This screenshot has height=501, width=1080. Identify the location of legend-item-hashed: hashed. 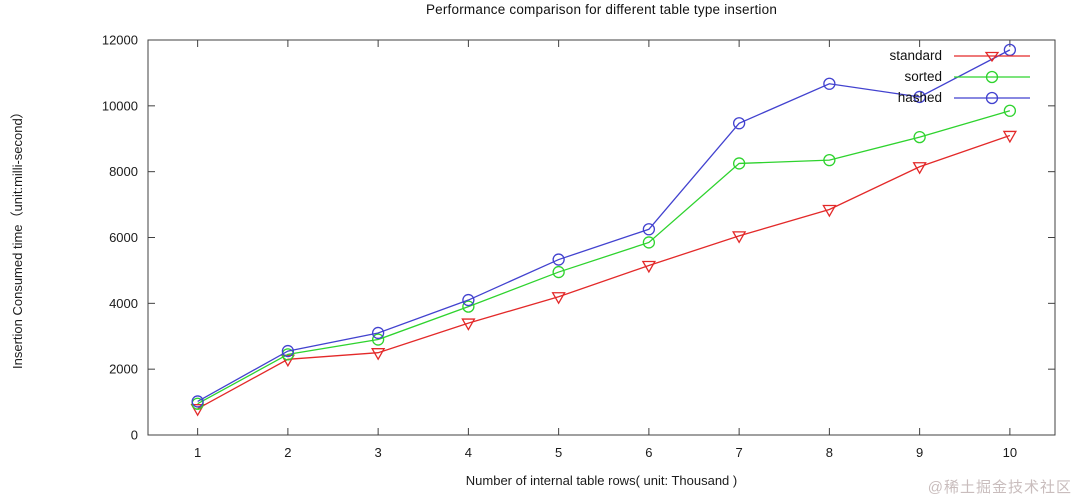
(960, 97).